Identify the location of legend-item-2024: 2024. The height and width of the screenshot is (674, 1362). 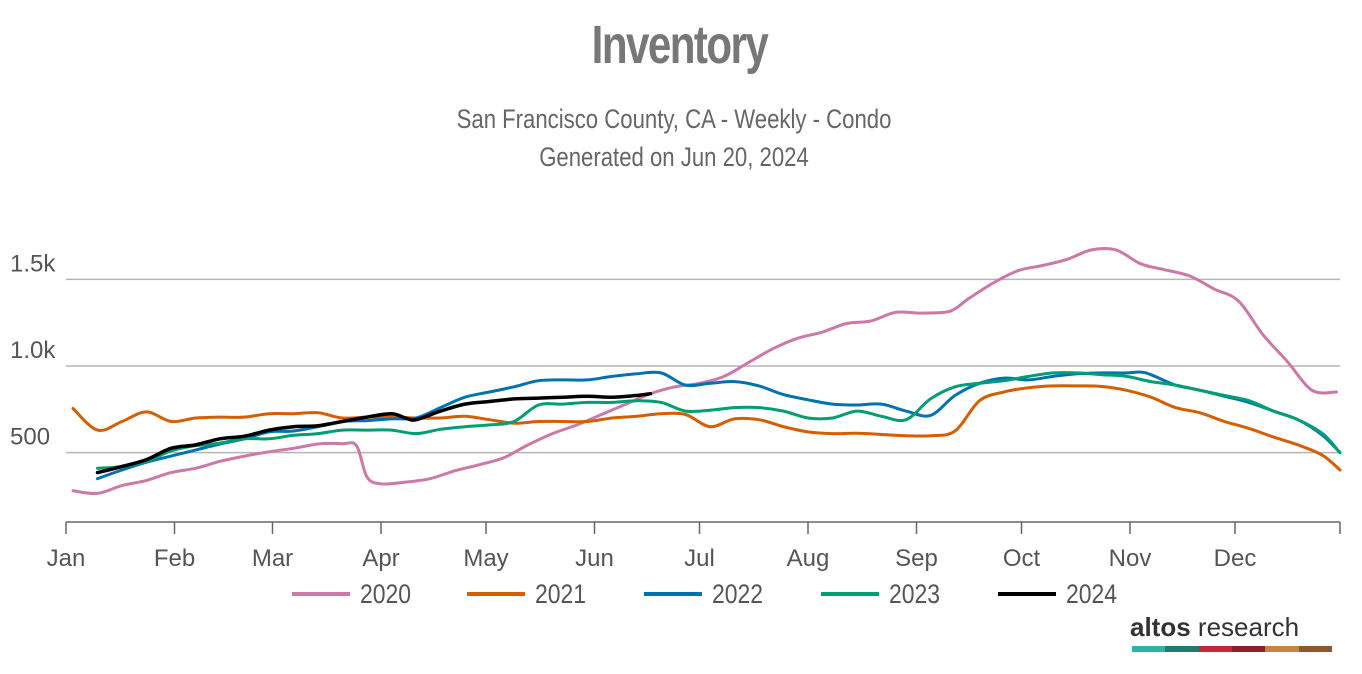
(1062, 594).